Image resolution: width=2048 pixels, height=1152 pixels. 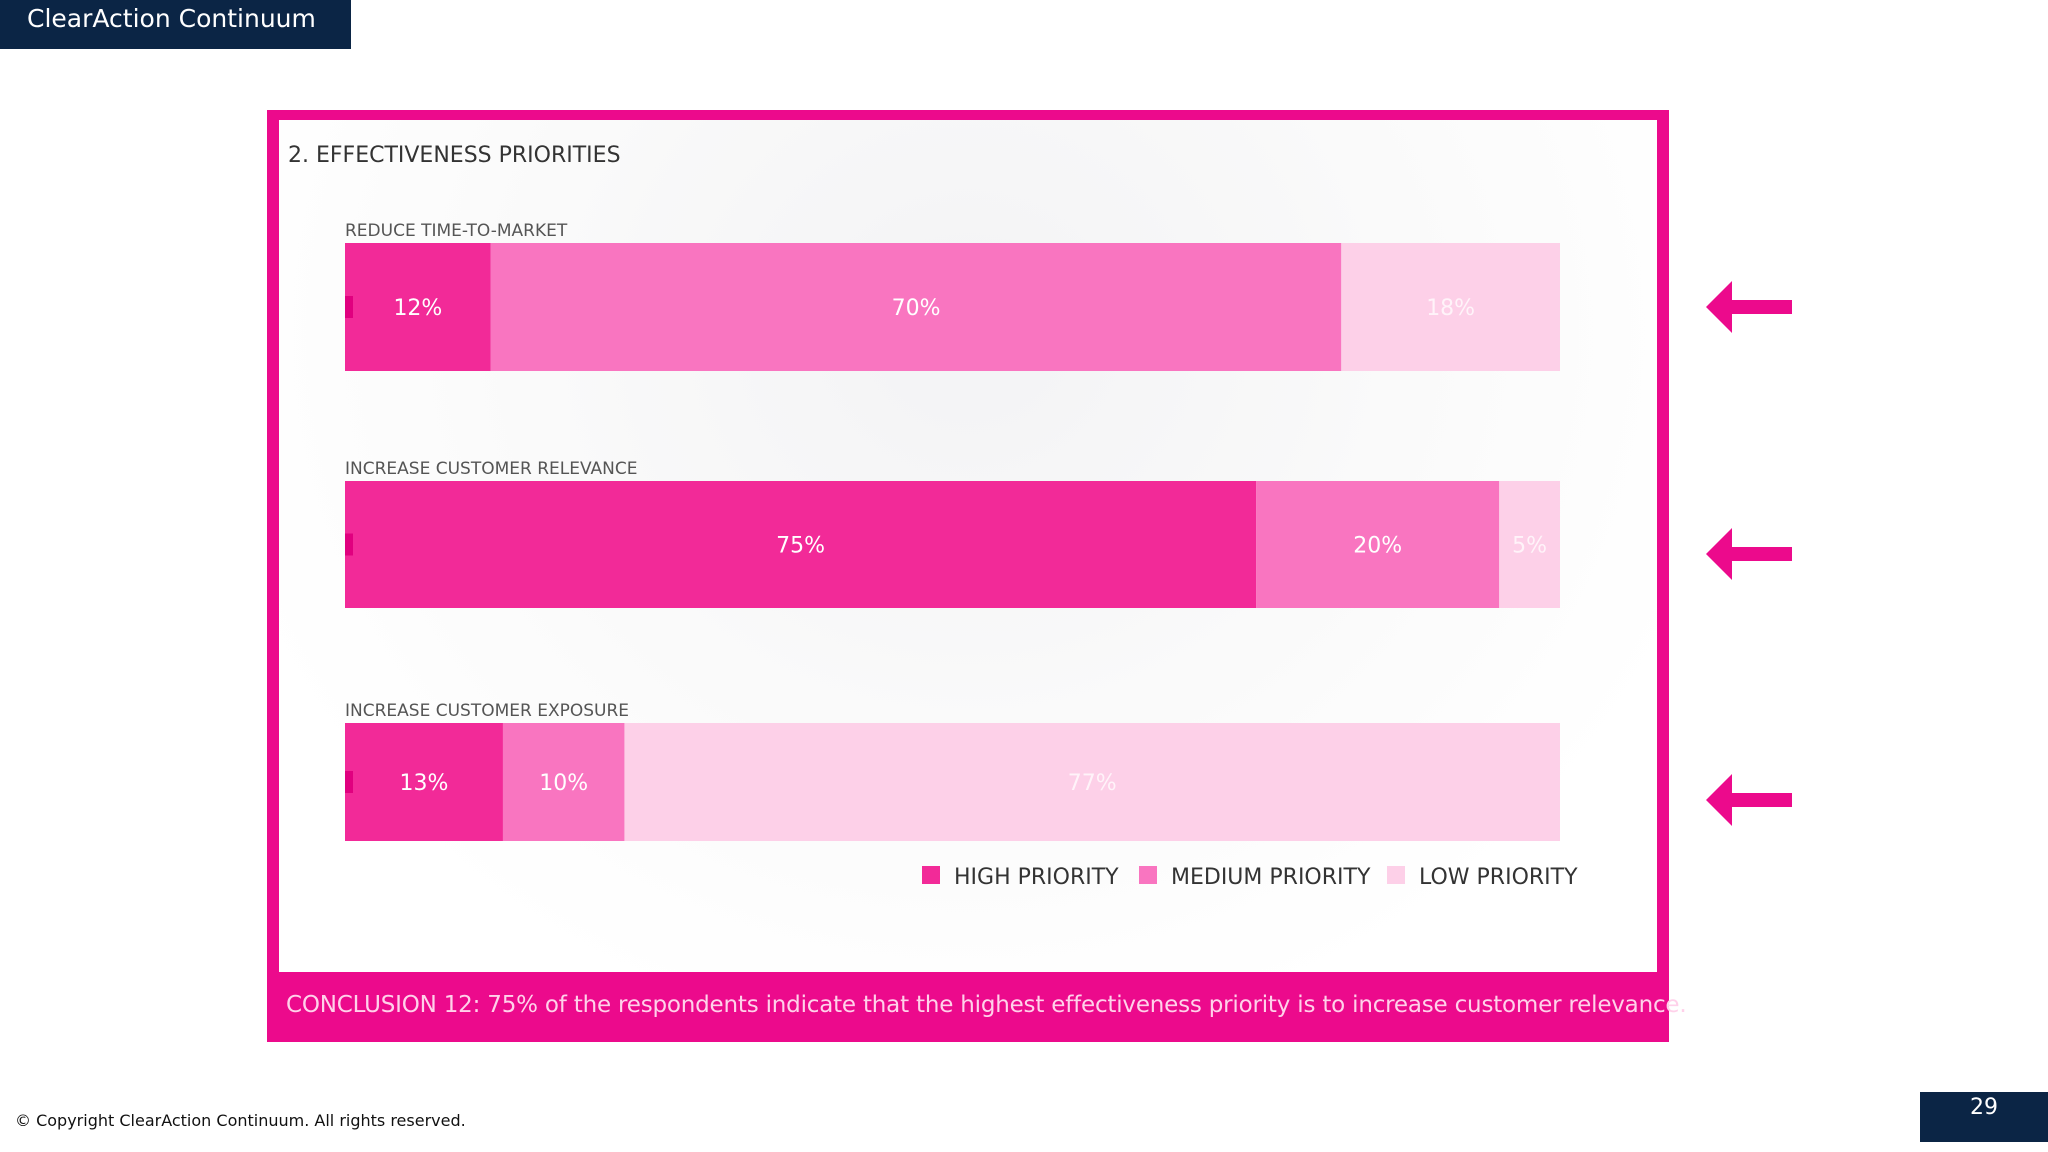 I want to click on data-label: 70%, so click(x=916, y=308).